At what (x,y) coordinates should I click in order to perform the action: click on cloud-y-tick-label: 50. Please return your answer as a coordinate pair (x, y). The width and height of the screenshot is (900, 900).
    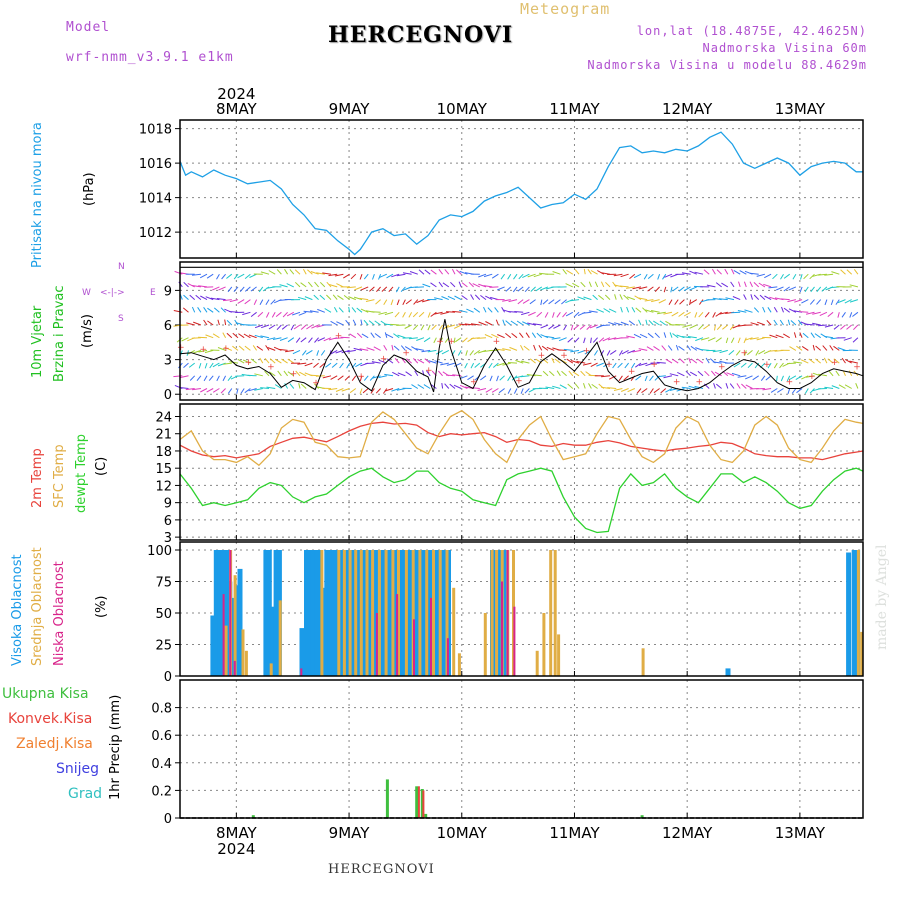
    Looking at the image, I should click on (163, 614).